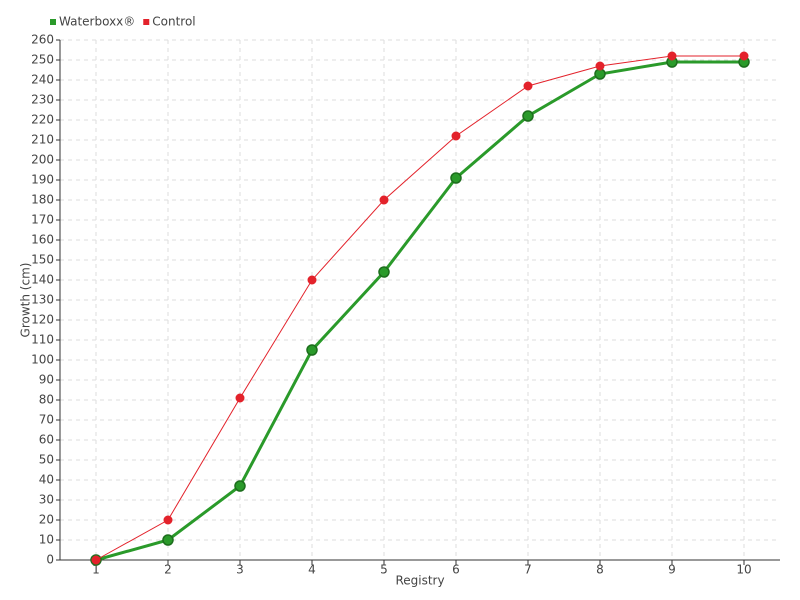  Describe the element at coordinates (46, 460) in the screenshot. I see `y-tick-label: 50` at that location.